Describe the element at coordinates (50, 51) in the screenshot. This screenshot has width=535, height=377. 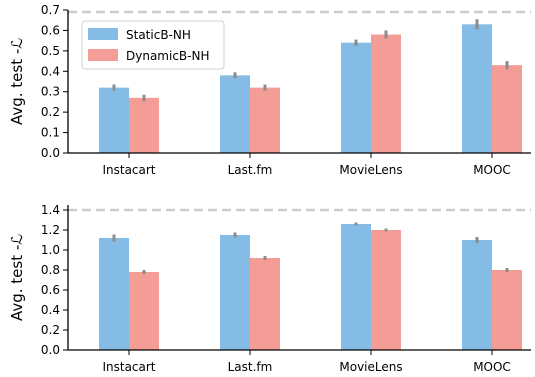
I see `y-tick-label: 0.5` at that location.